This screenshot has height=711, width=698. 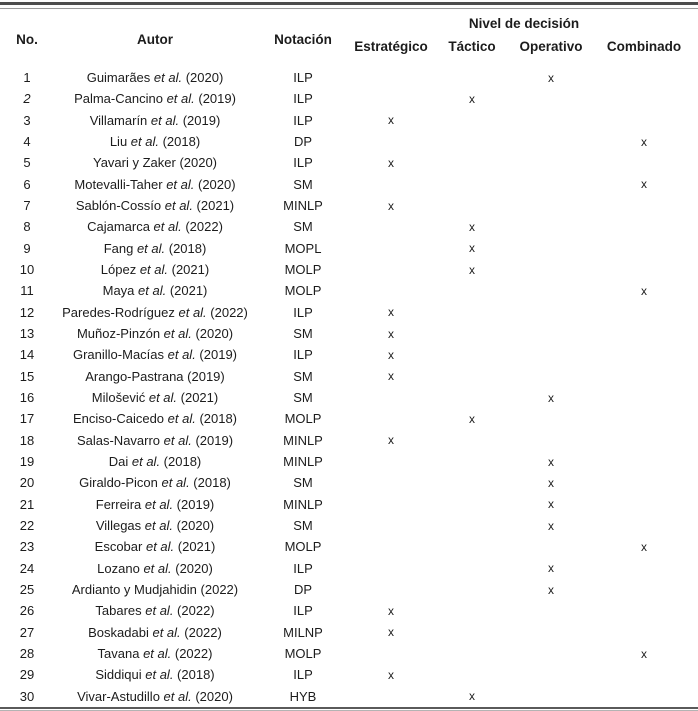 What do you see at coordinates (120, 526) in the screenshot?
I see `author-name: Villegas` at bounding box center [120, 526].